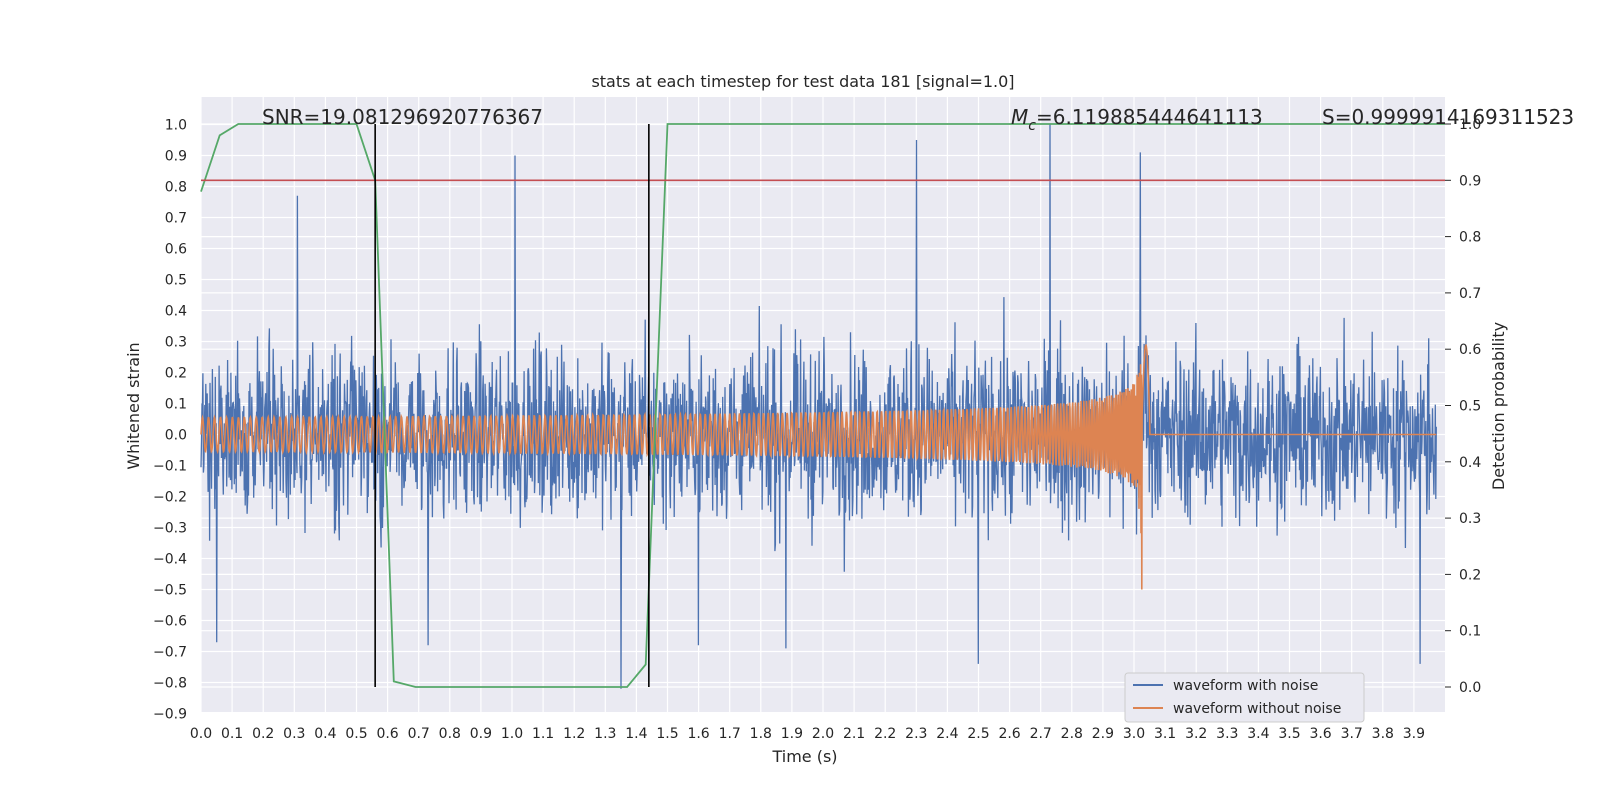 This screenshot has height=800, width=1600. Describe the element at coordinates (1383, 734) in the screenshot. I see `x-tick-label: 3.8` at that location.